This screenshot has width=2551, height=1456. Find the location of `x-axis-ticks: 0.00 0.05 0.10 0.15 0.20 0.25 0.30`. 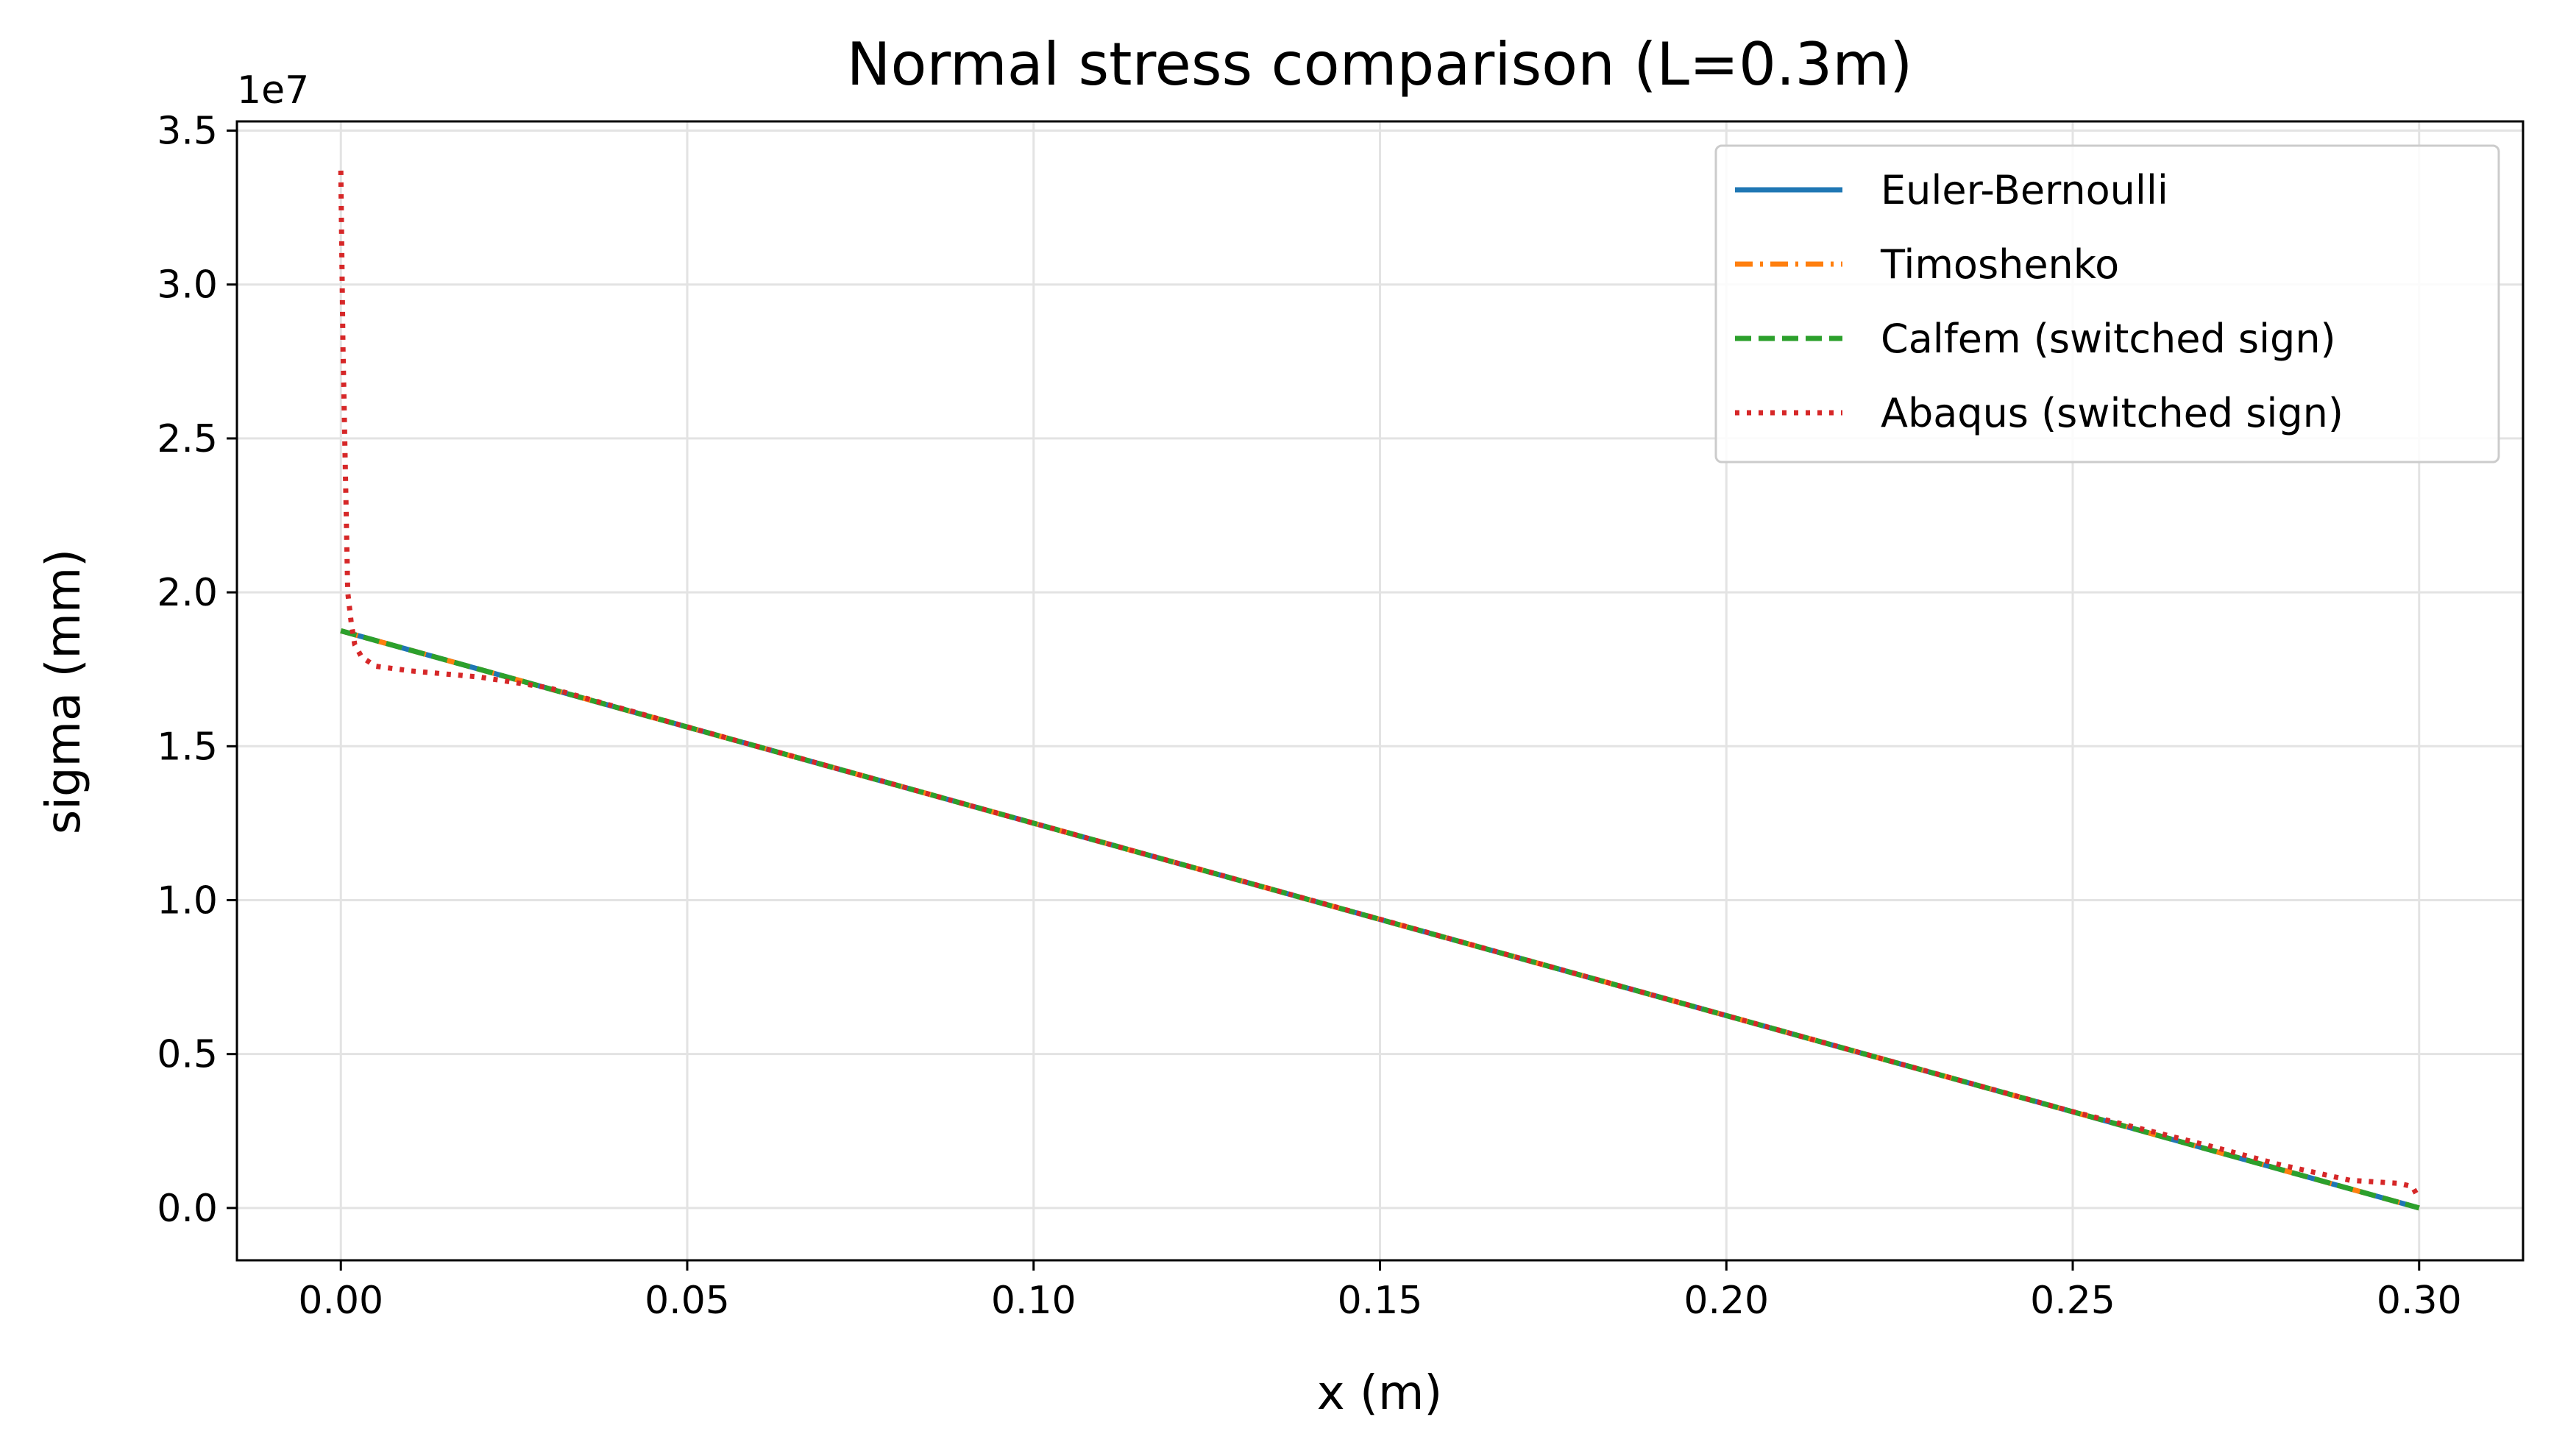

x-axis-ticks: 0.00 0.05 0.10 0.15 0.20 0.25 0.30 is located at coordinates (1380, 1292).